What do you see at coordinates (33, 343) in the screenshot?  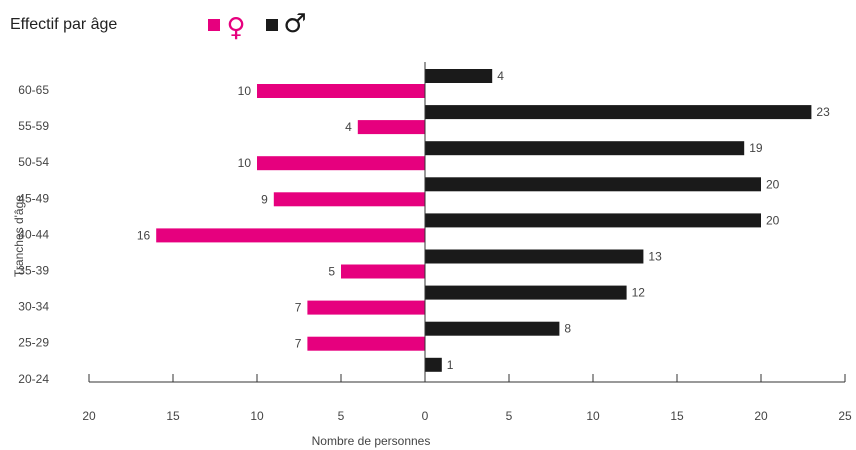 I see `y-tick-label: 25-29` at bounding box center [33, 343].